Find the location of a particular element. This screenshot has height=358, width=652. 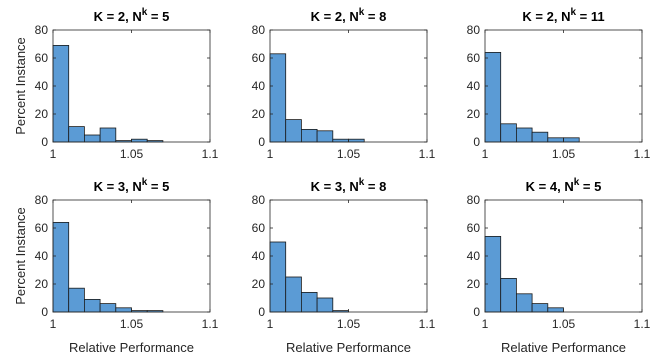

subplot-title: K = 2, Nk = 8 is located at coordinates (349, 15).